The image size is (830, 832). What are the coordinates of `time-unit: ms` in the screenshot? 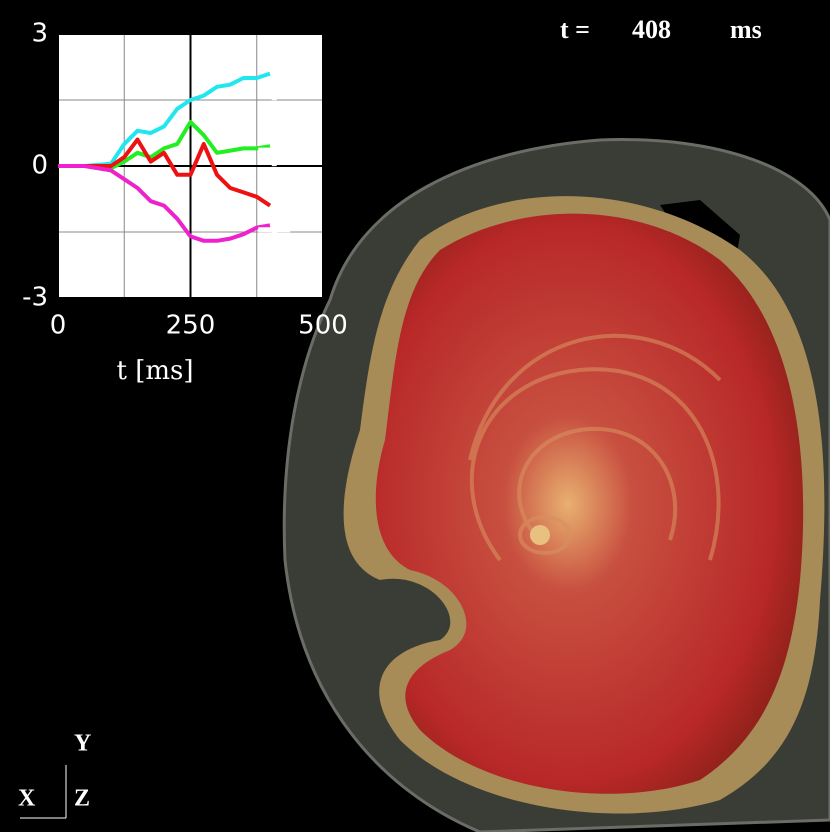 It's located at (746, 29).